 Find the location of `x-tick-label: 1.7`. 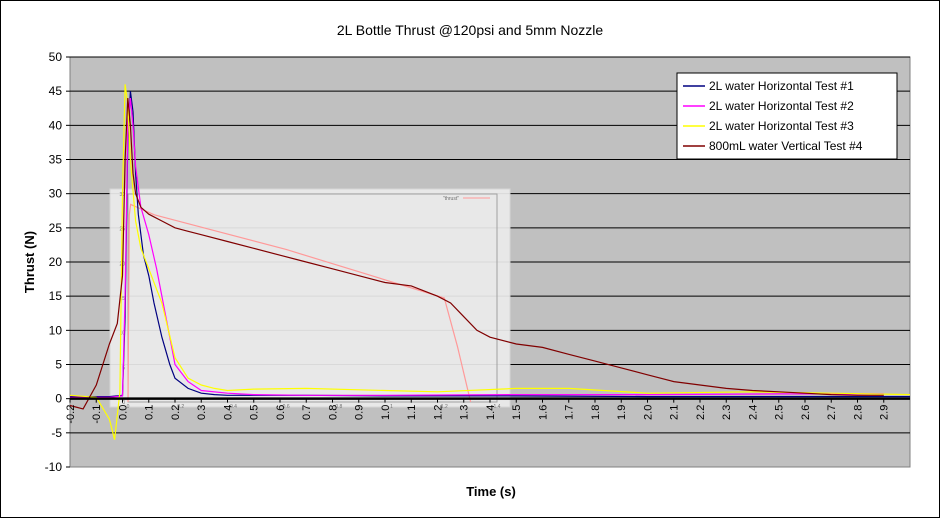

x-tick-label: 1.7 is located at coordinates (570, 412).